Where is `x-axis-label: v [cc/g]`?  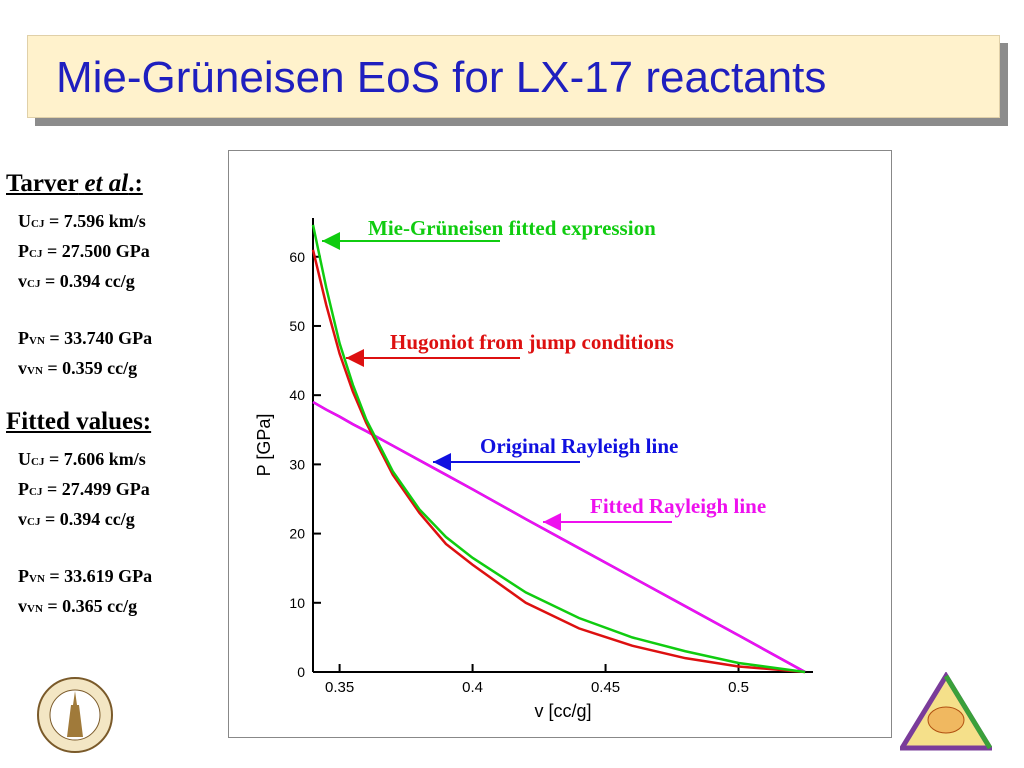
x-axis-label: v [cc/g] is located at coordinates (562, 711).